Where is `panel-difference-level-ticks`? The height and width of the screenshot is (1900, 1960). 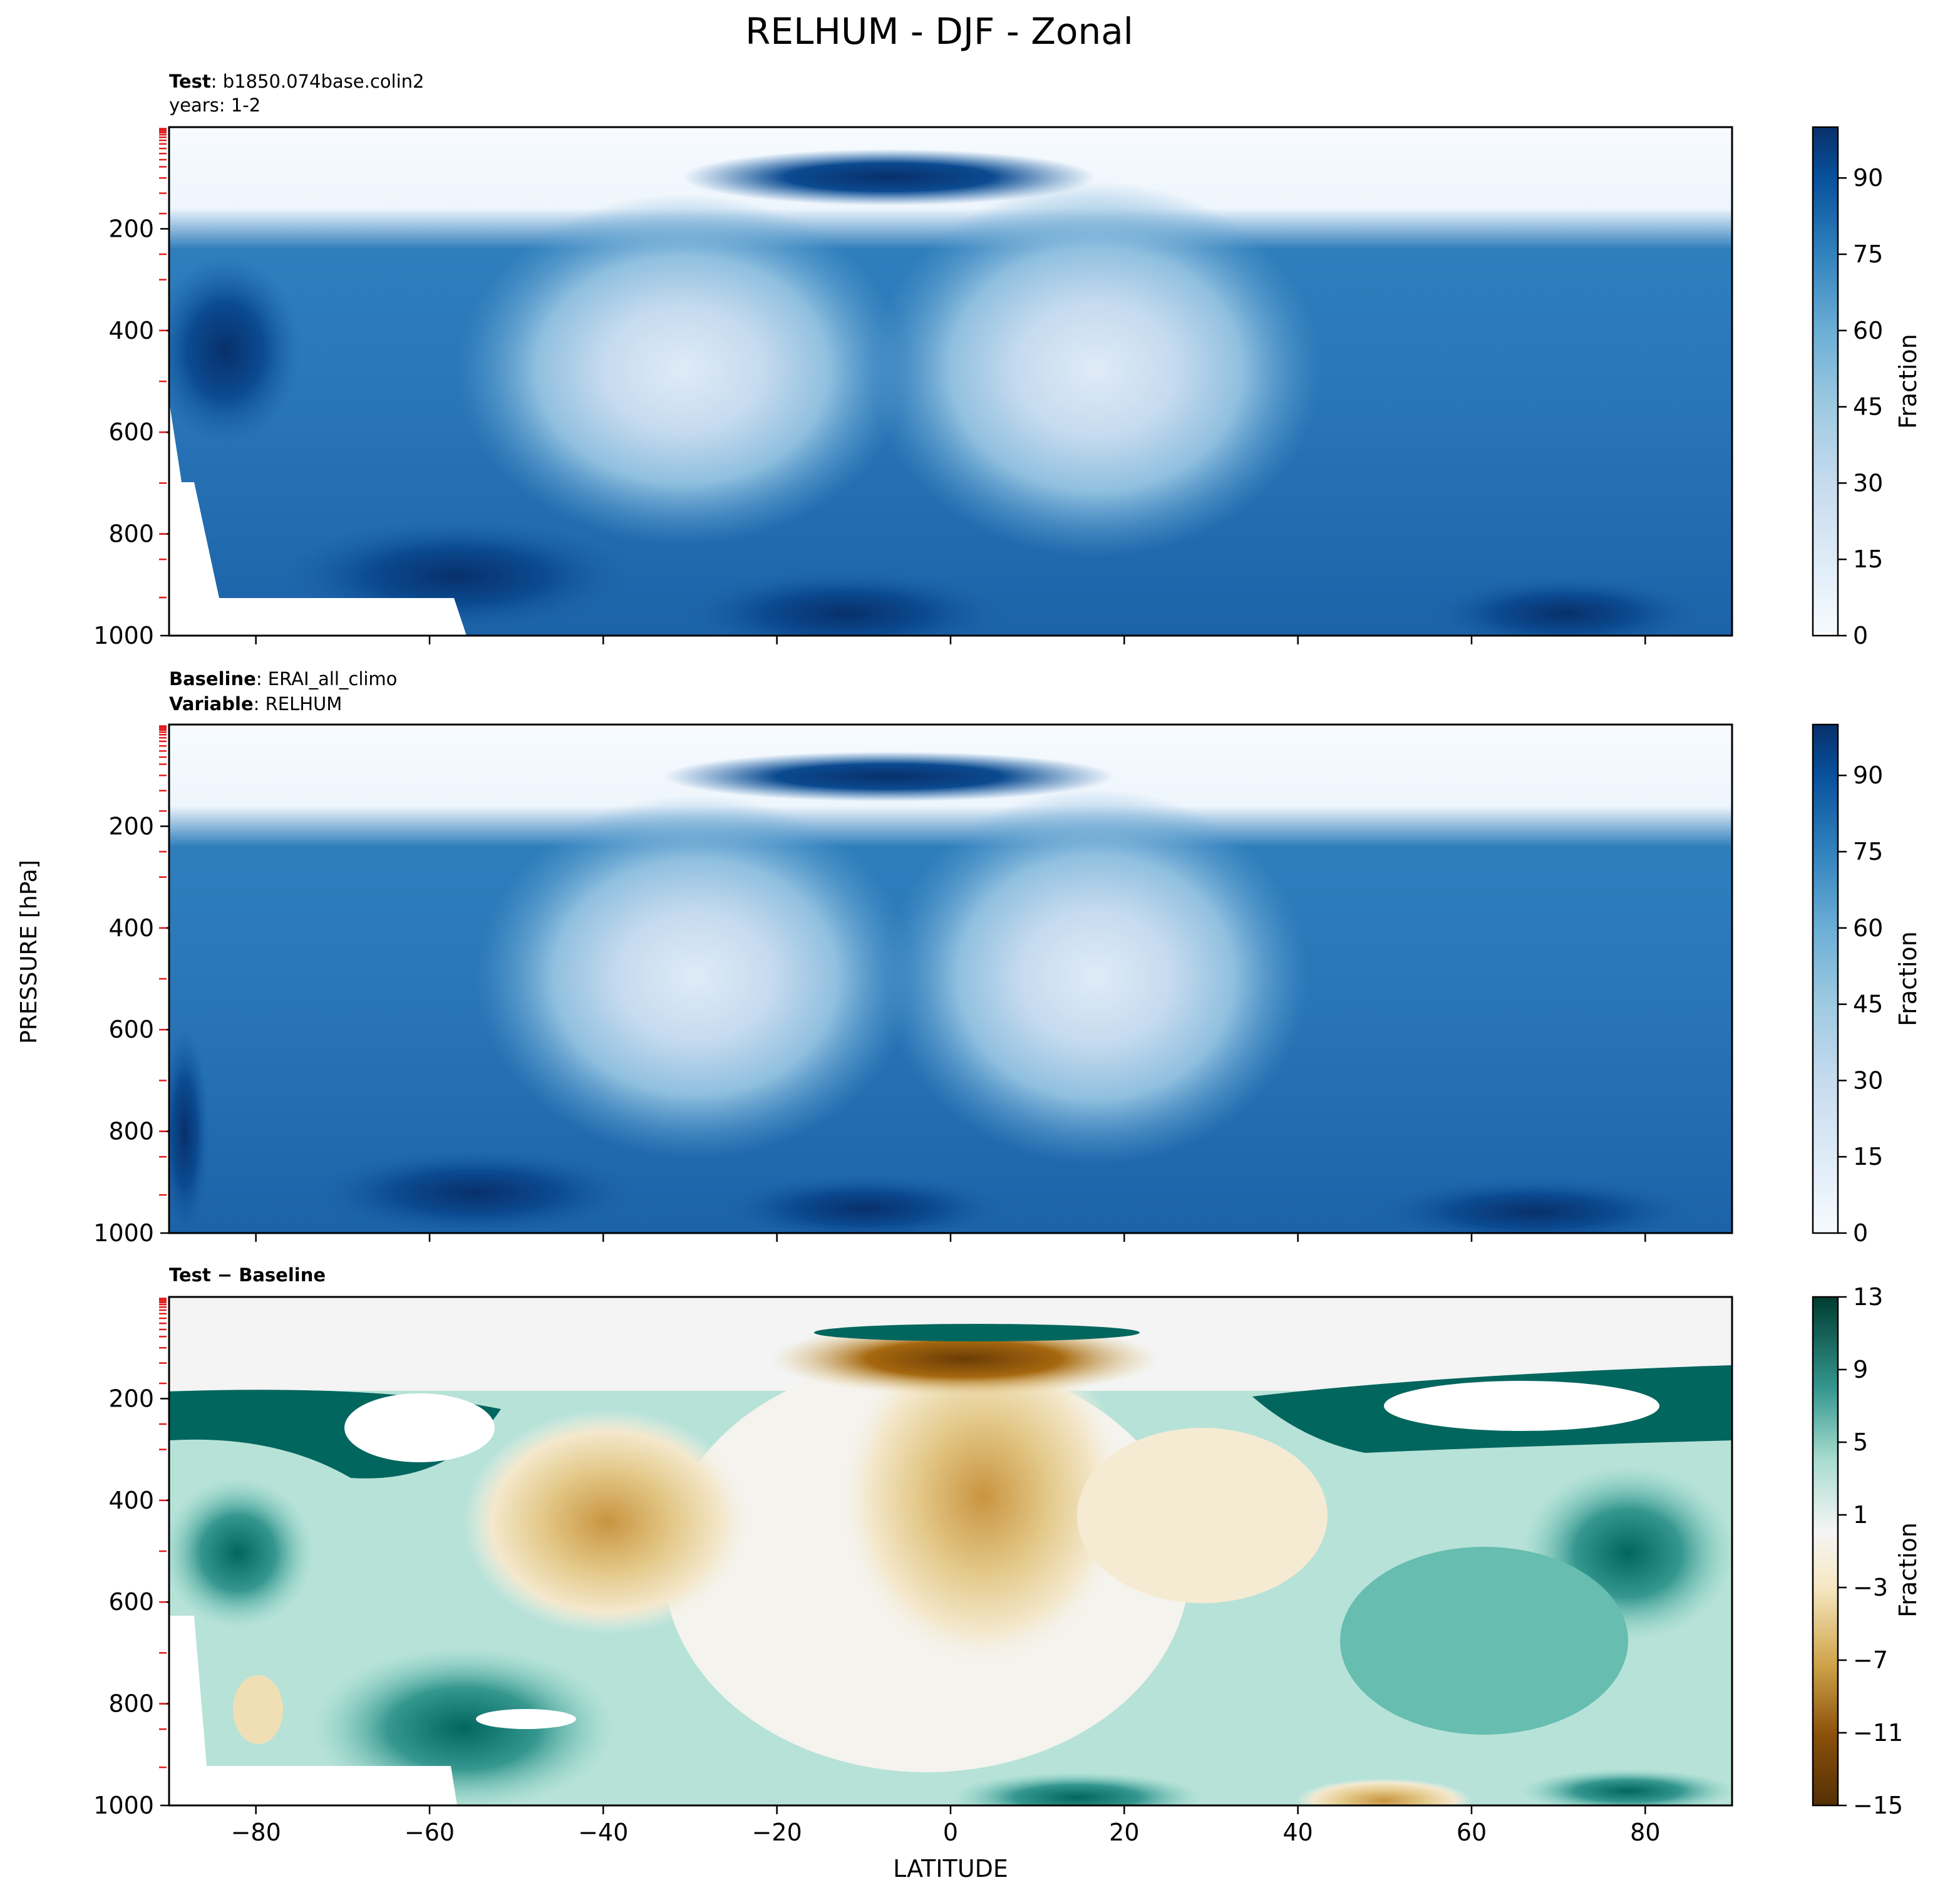
panel-difference-level-ticks is located at coordinates (163, 1533).